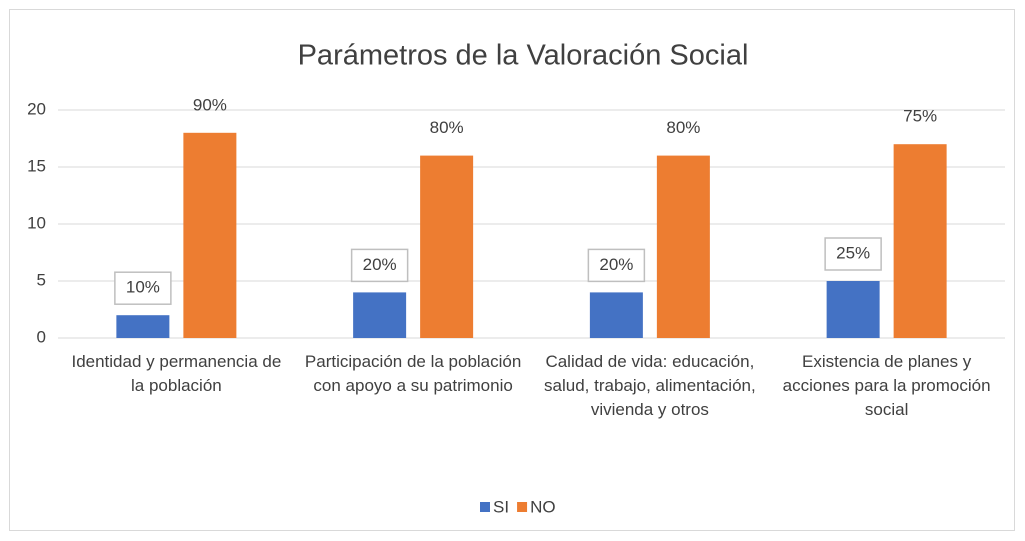 The image size is (1025, 541). I want to click on y-tick-label: 5, so click(41, 279).